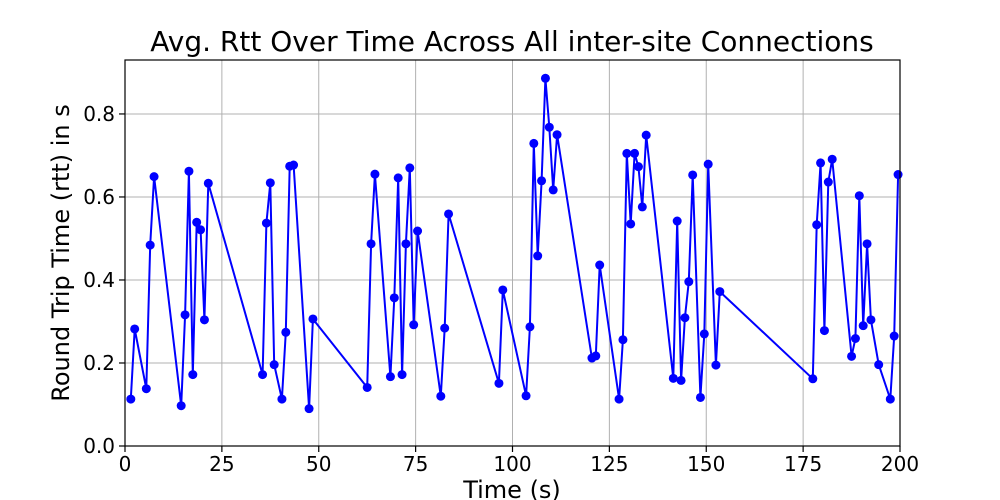  I want to click on x-tick-label: 75, so click(415, 464).